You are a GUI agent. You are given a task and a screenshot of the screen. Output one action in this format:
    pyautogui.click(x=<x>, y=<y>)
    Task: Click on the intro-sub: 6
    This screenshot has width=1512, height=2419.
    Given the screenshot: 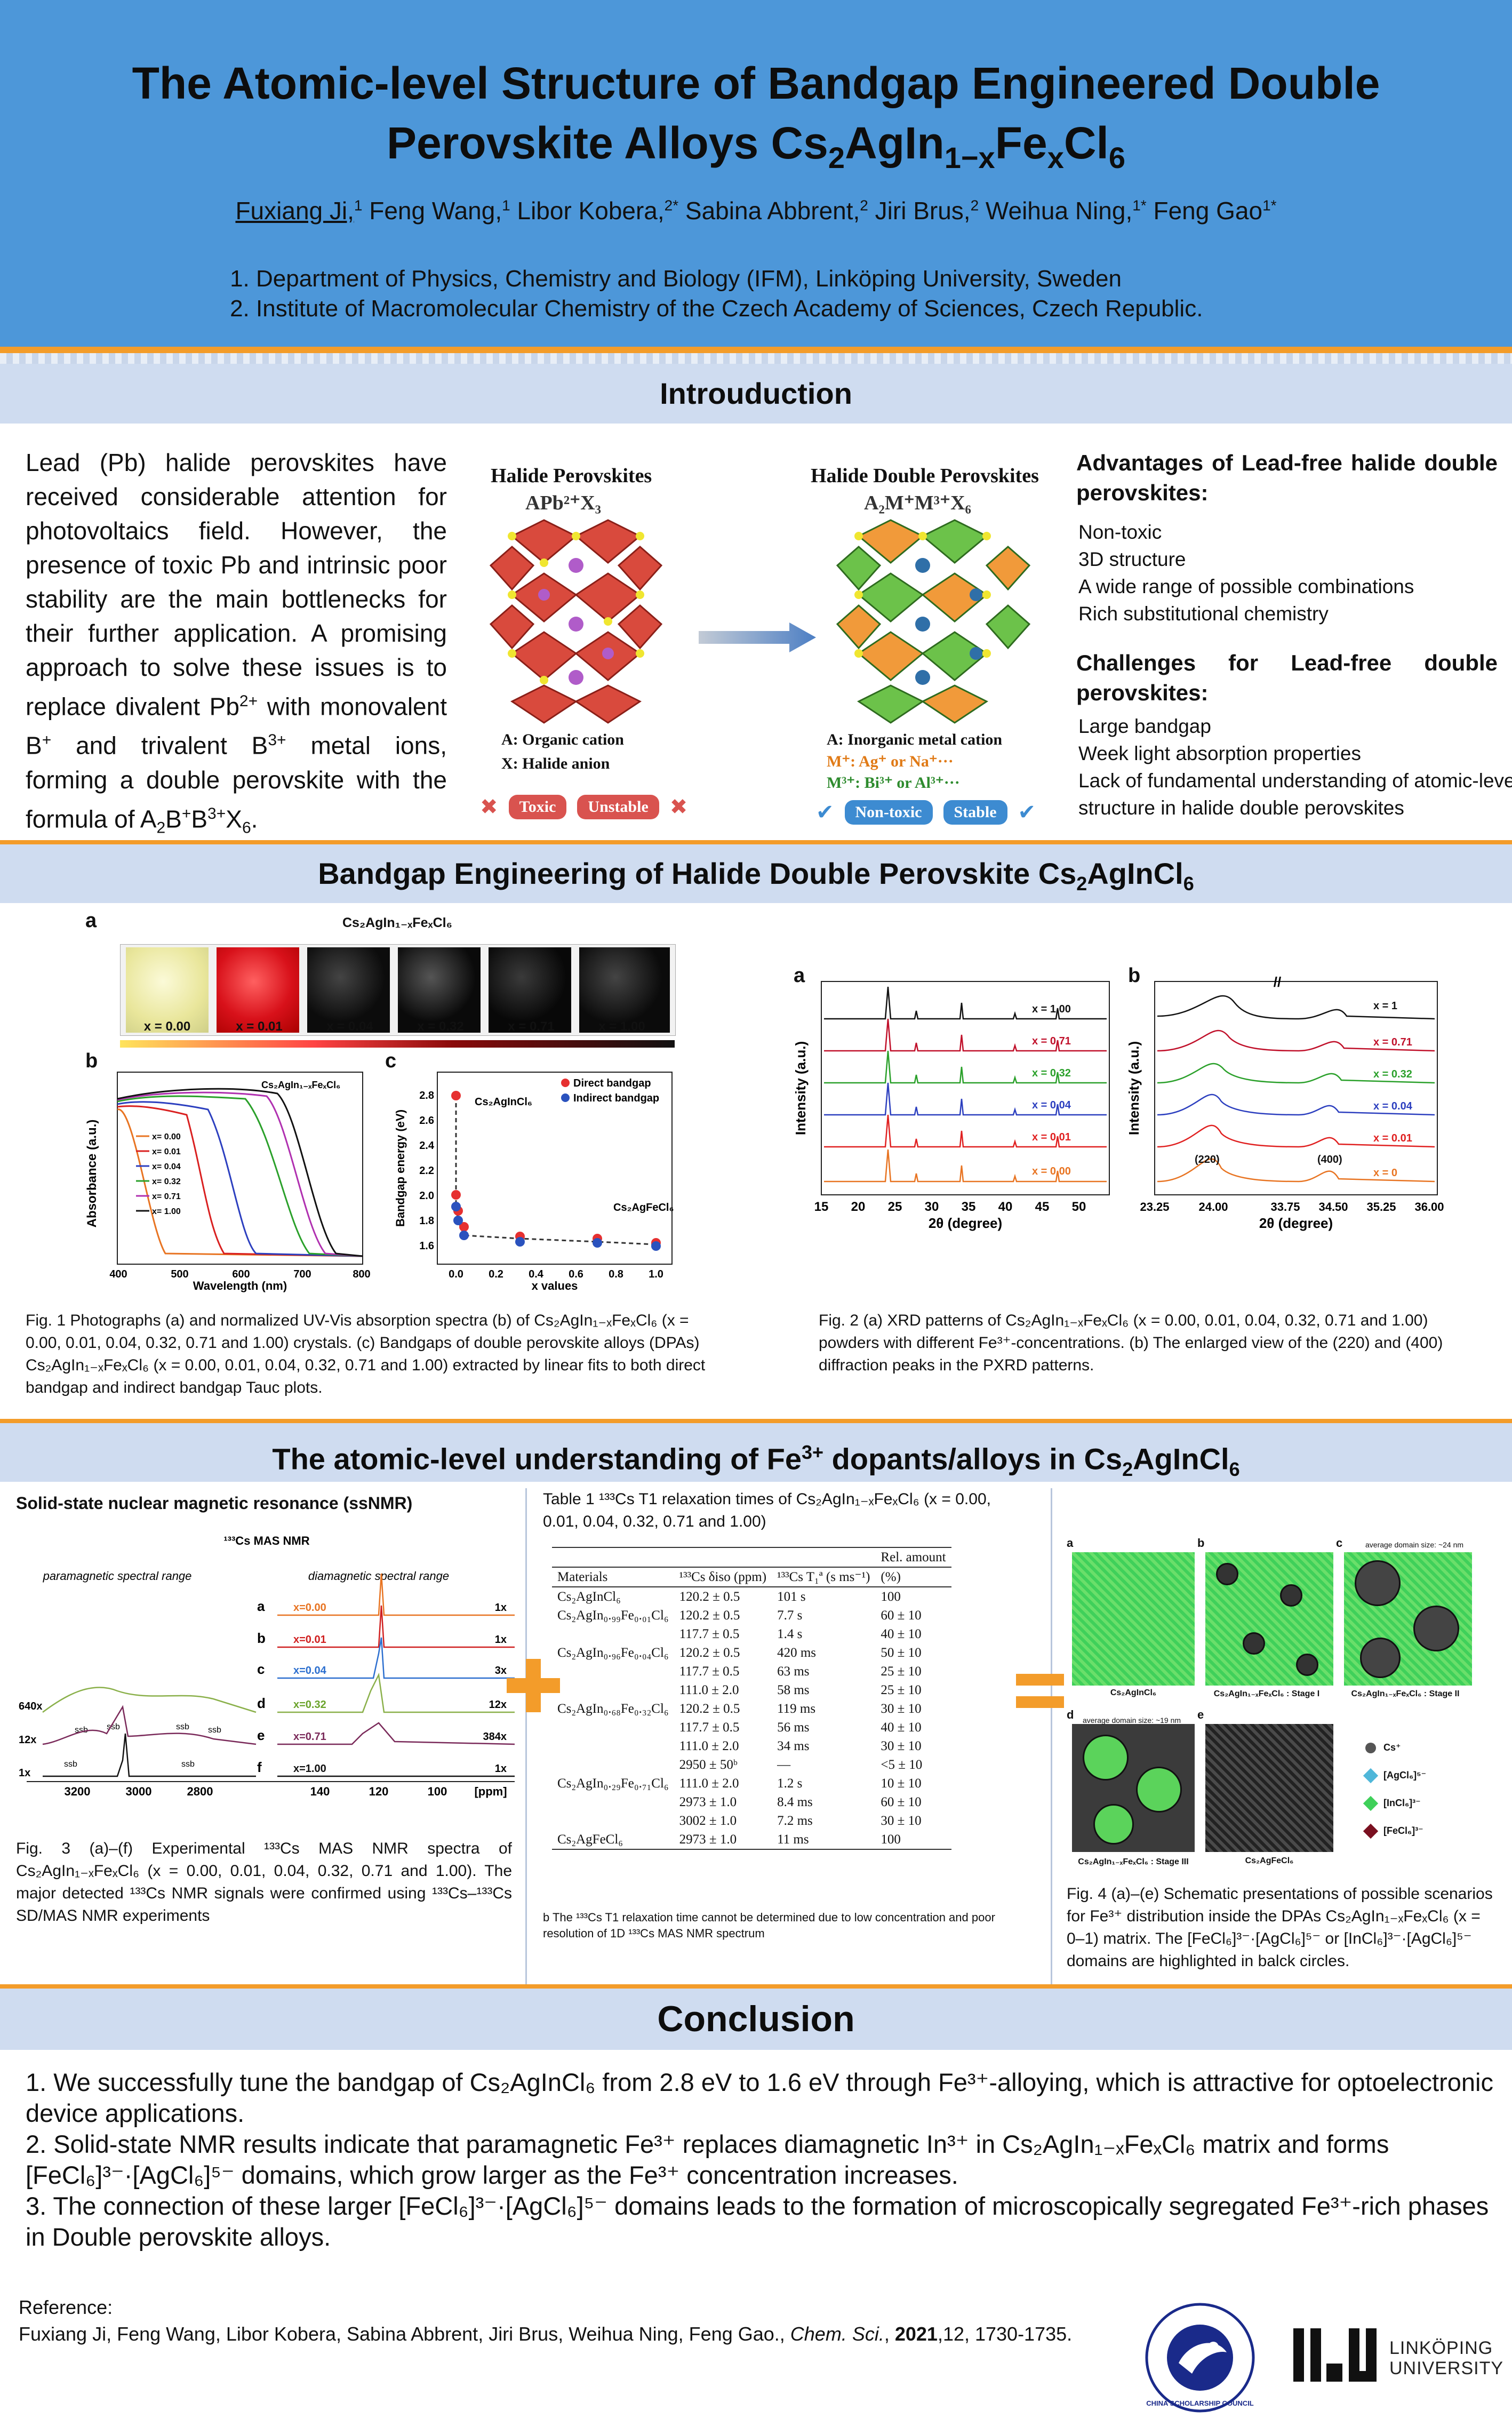 What is the action you would take?
    pyautogui.click(x=246, y=828)
    